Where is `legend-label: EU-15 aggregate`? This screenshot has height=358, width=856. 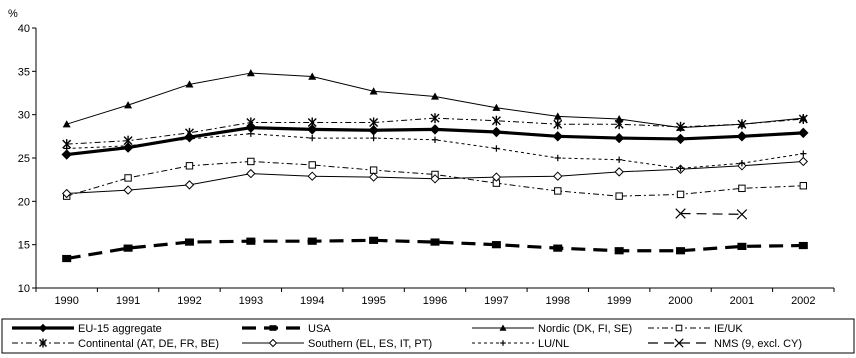
legend-label: EU-15 aggregate is located at coordinates (120, 329).